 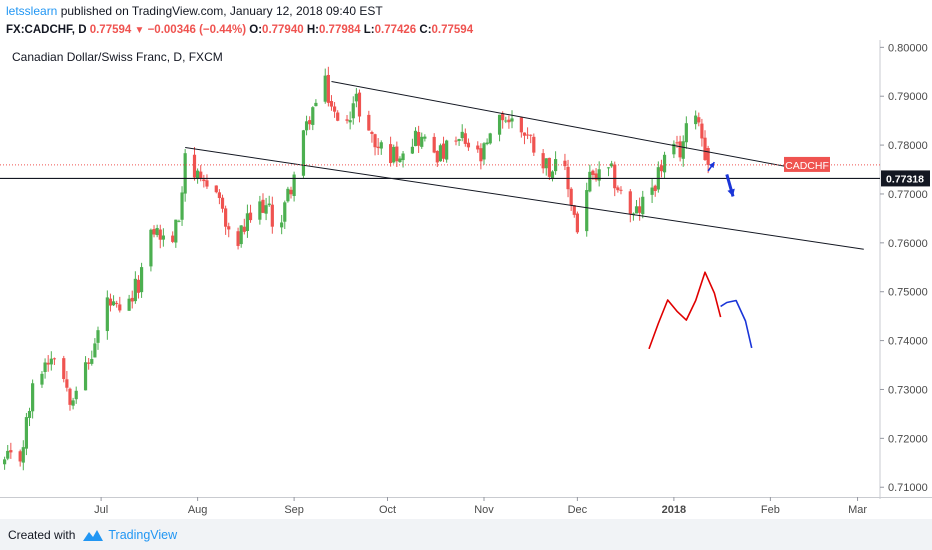 I want to click on author-link: letsslearn, so click(x=32, y=11).